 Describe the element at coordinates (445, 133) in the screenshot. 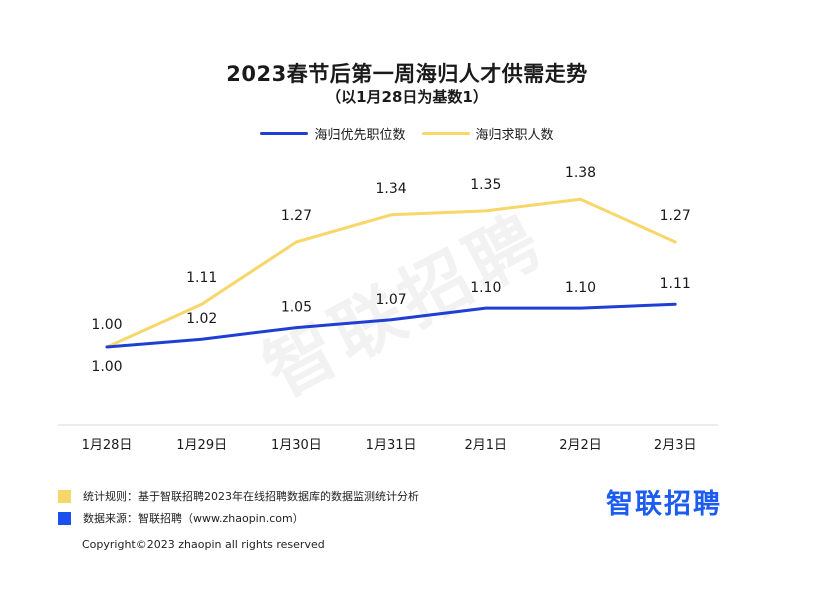

I see `legend-swatch-seekers` at that location.